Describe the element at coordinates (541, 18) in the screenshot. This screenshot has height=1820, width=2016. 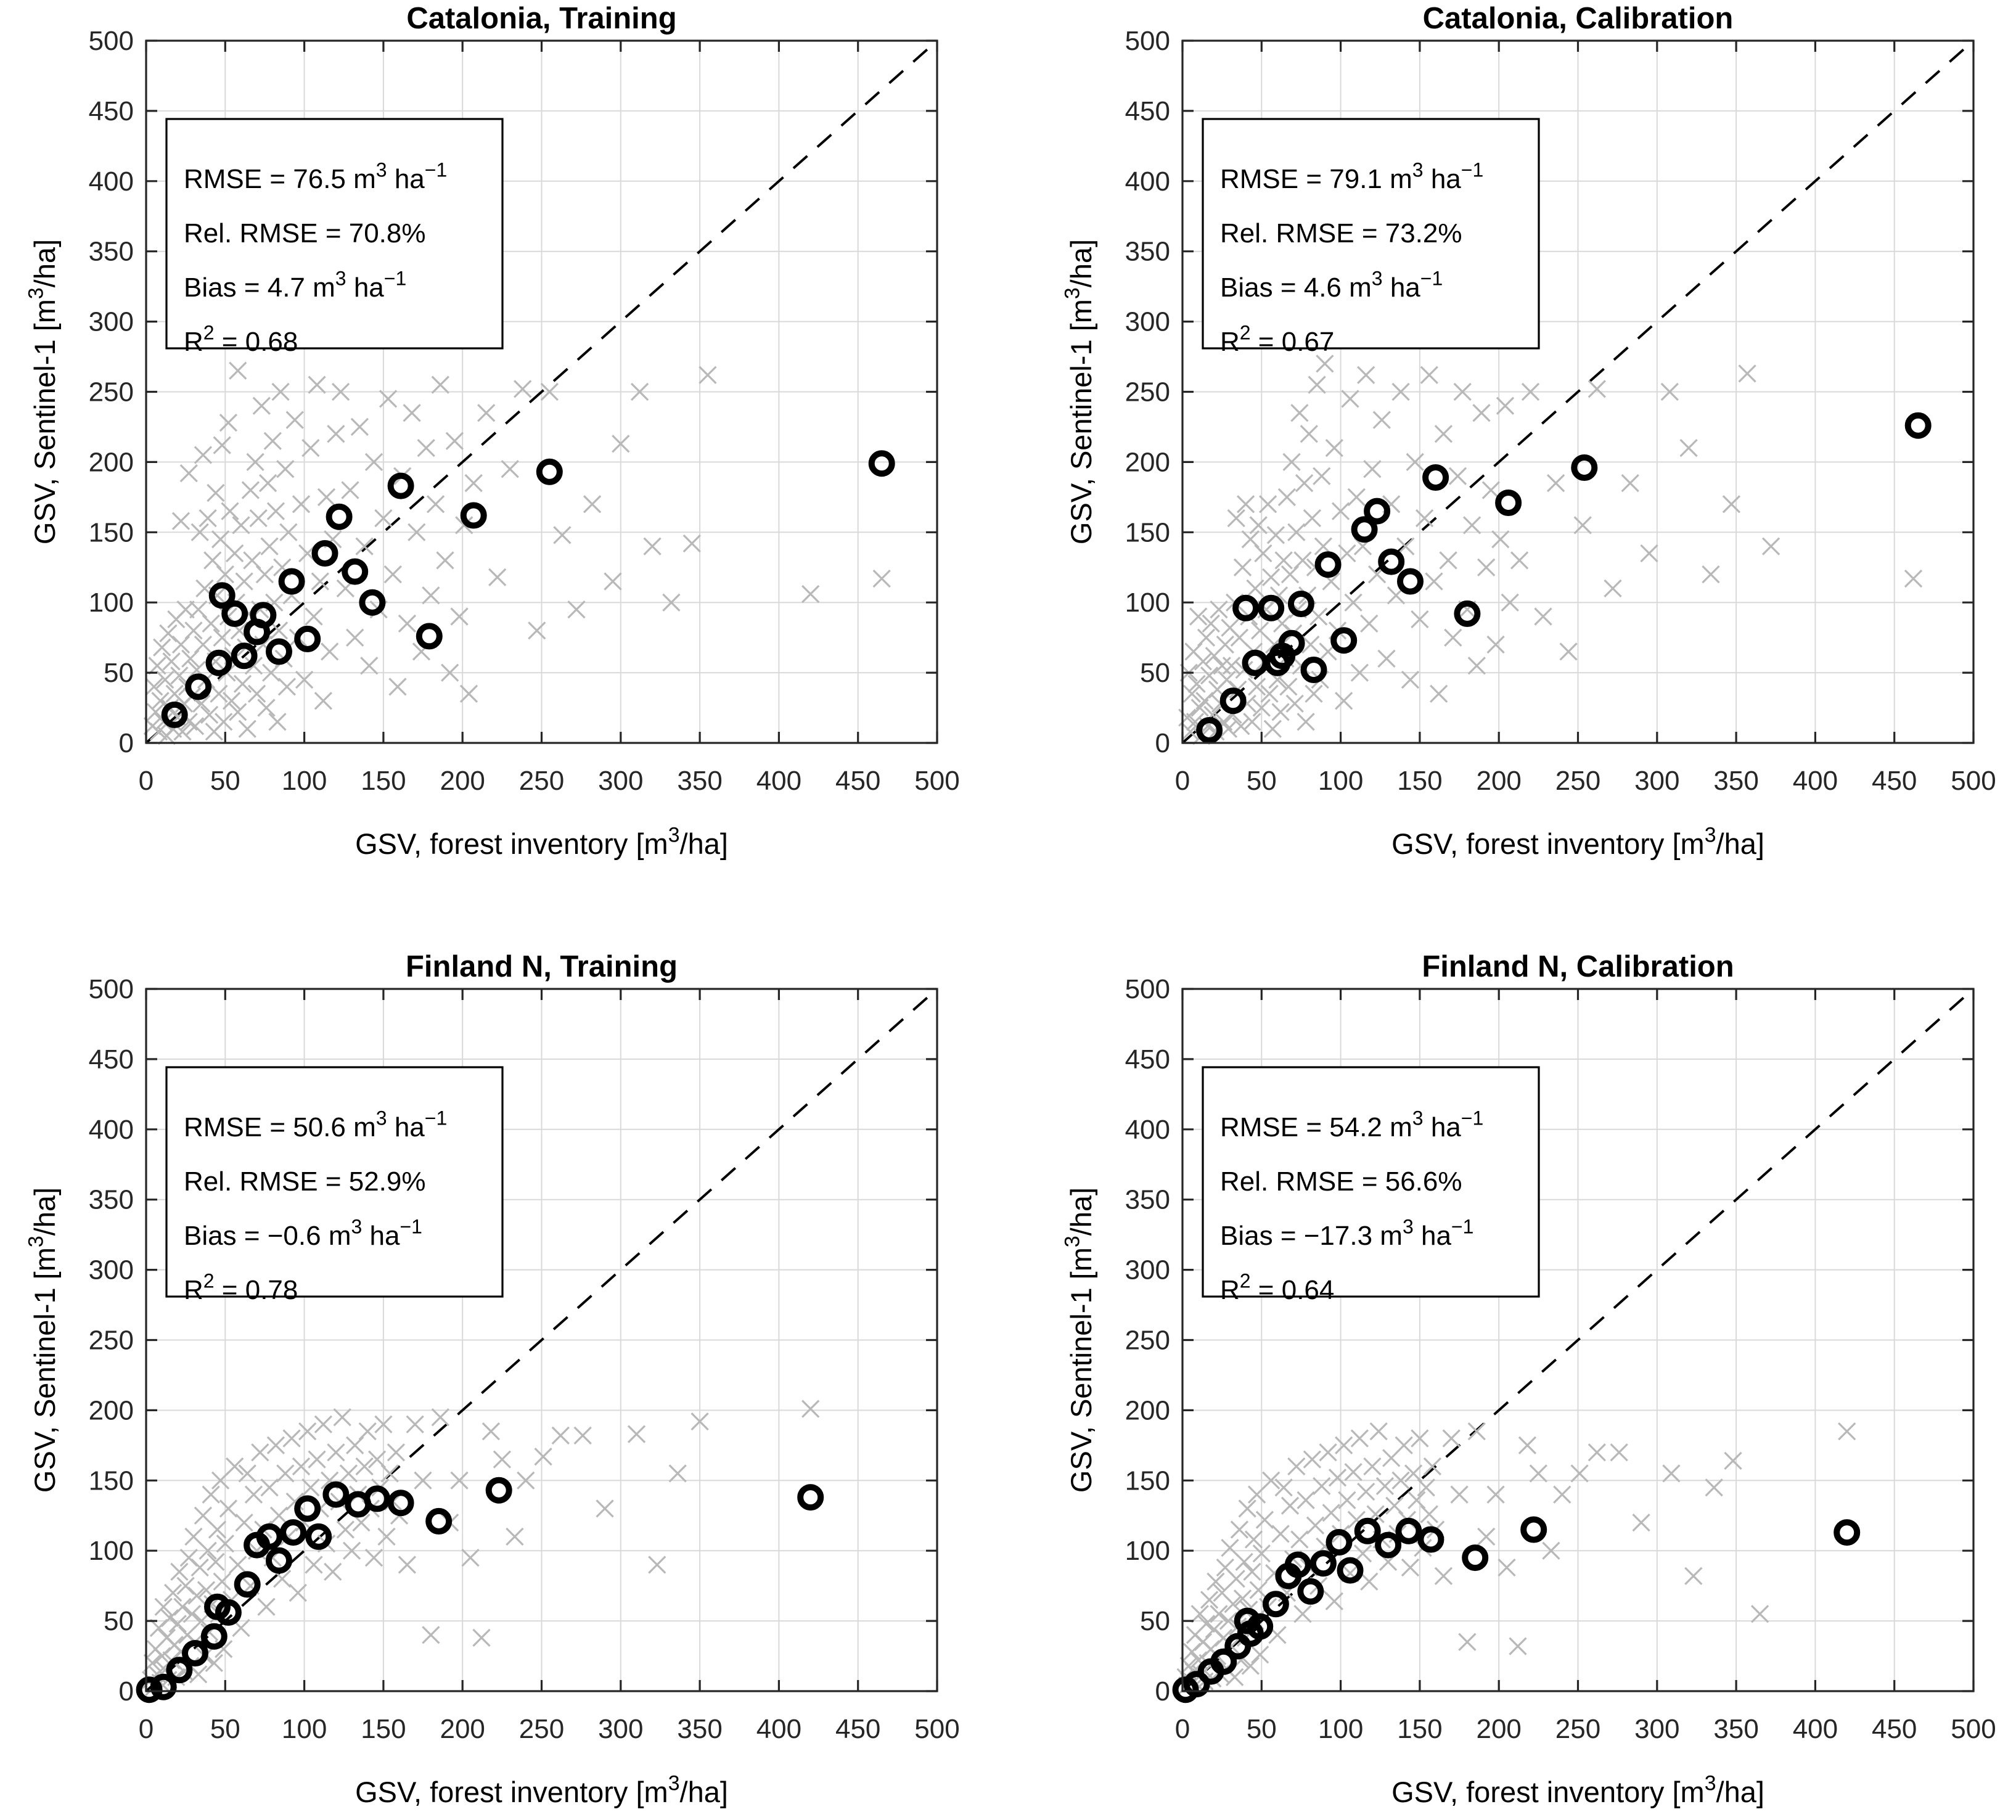
I see `panel-title: Catalonia, Training` at that location.